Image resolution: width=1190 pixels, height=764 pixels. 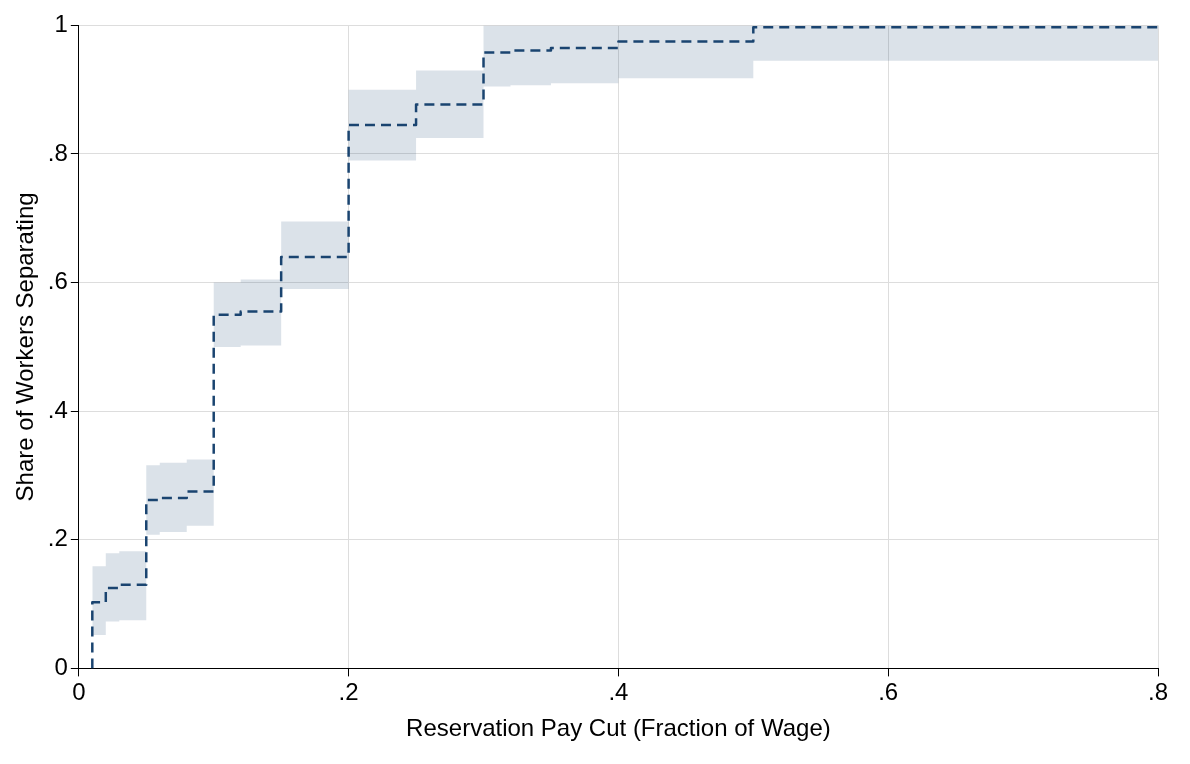 I want to click on x-tick-label: .6, so click(x=888, y=692).